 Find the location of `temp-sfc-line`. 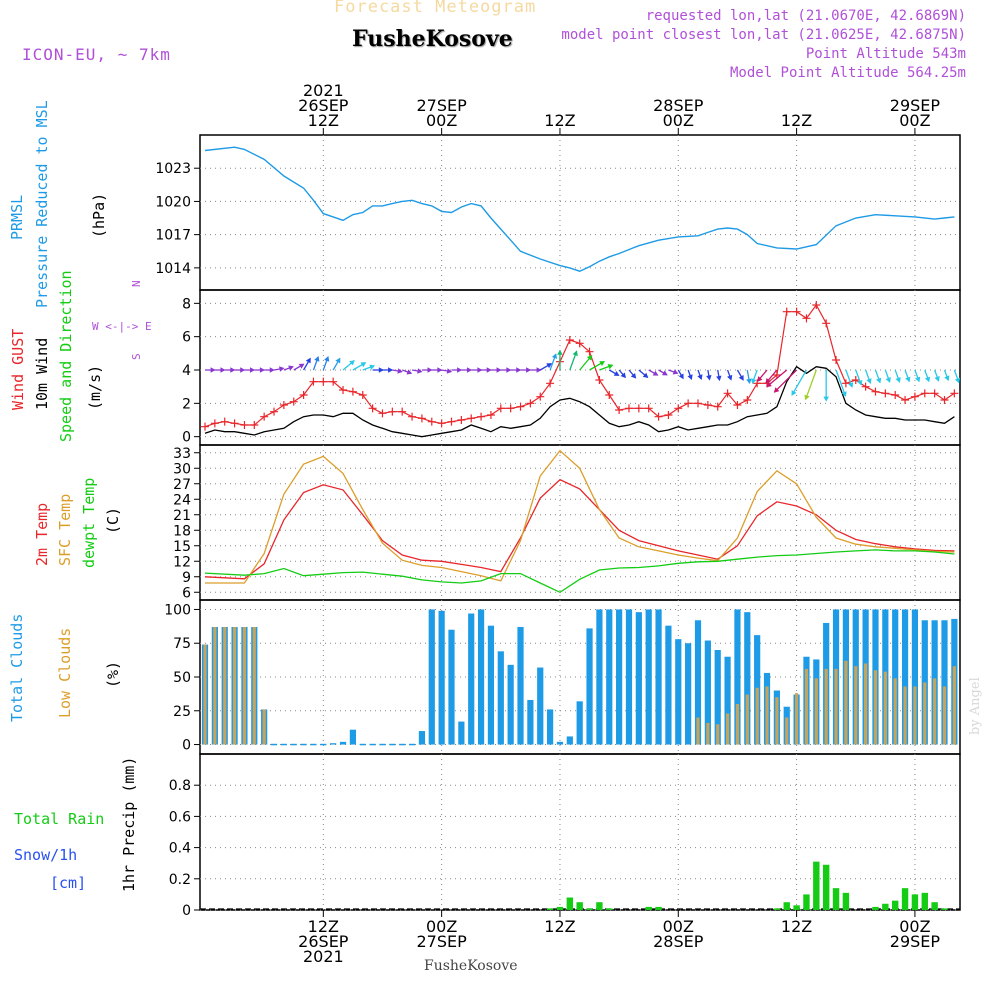

temp-sfc-line is located at coordinates (580, 516).